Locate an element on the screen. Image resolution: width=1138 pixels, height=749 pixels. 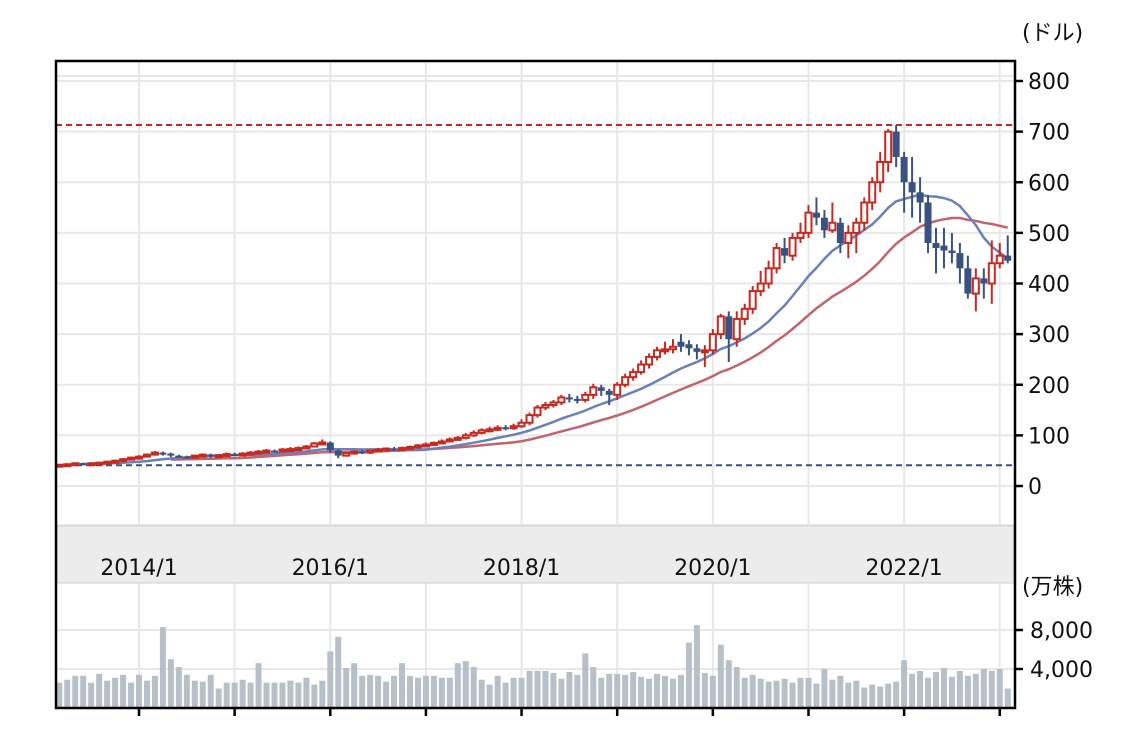
x-axis-labels: 2014/1 2016/1 2018/1 2020/1 2022/1 is located at coordinates (521, 568).